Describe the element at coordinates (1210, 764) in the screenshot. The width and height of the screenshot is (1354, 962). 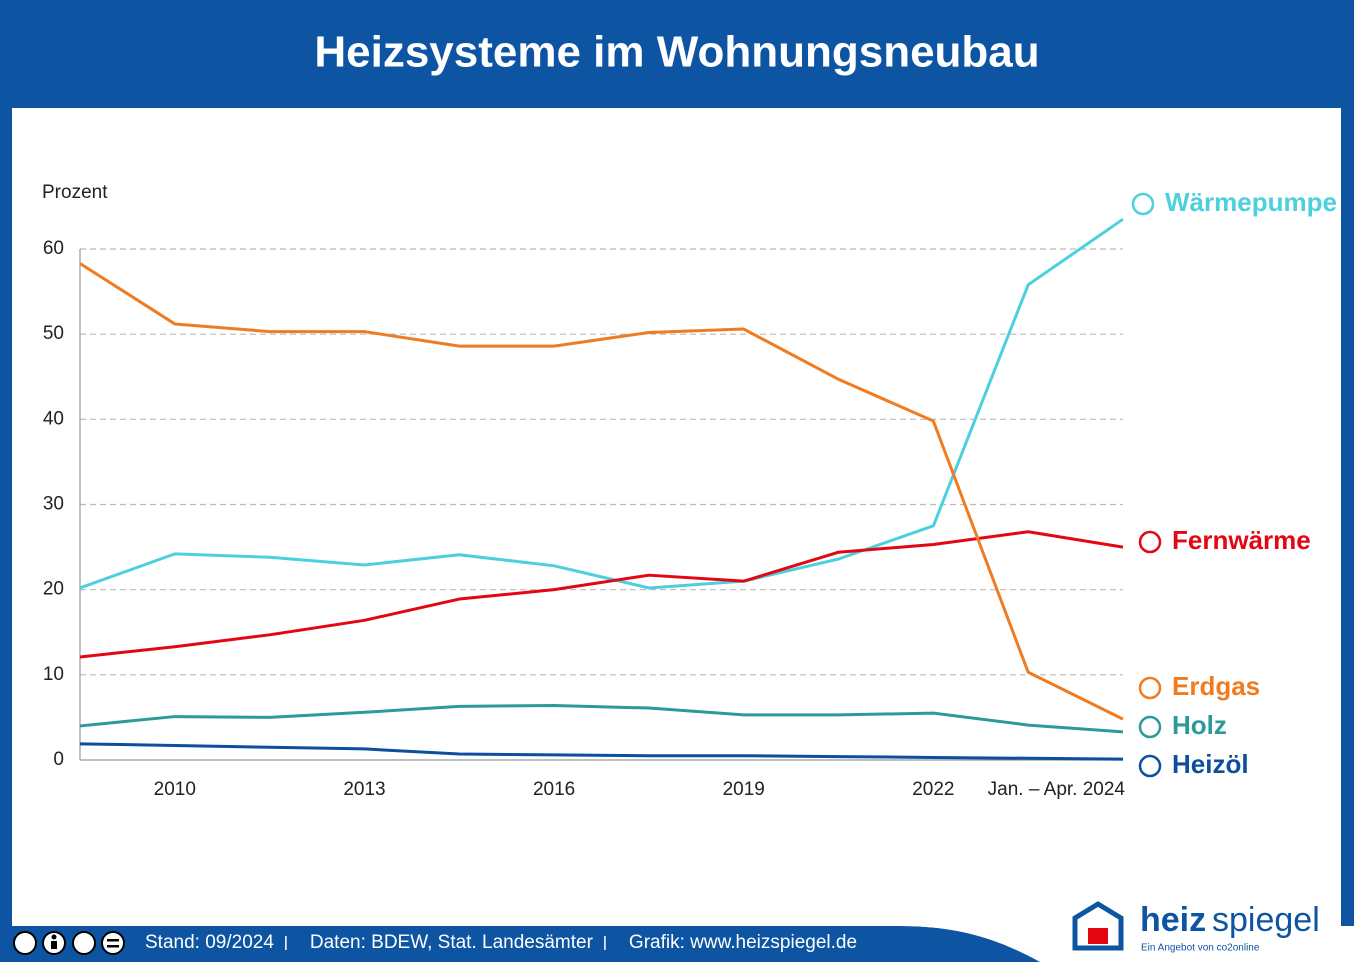
I see `legend-label: Heizöl` at that location.